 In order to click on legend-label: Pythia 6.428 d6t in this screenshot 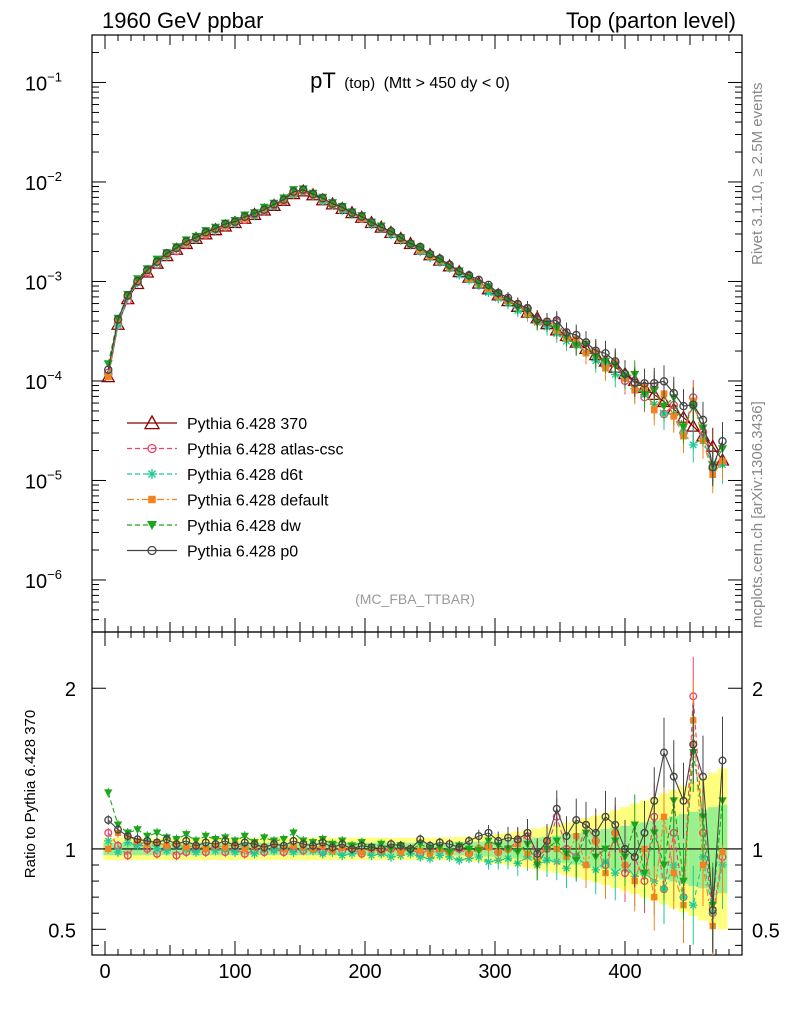, I will do `click(245, 475)`.